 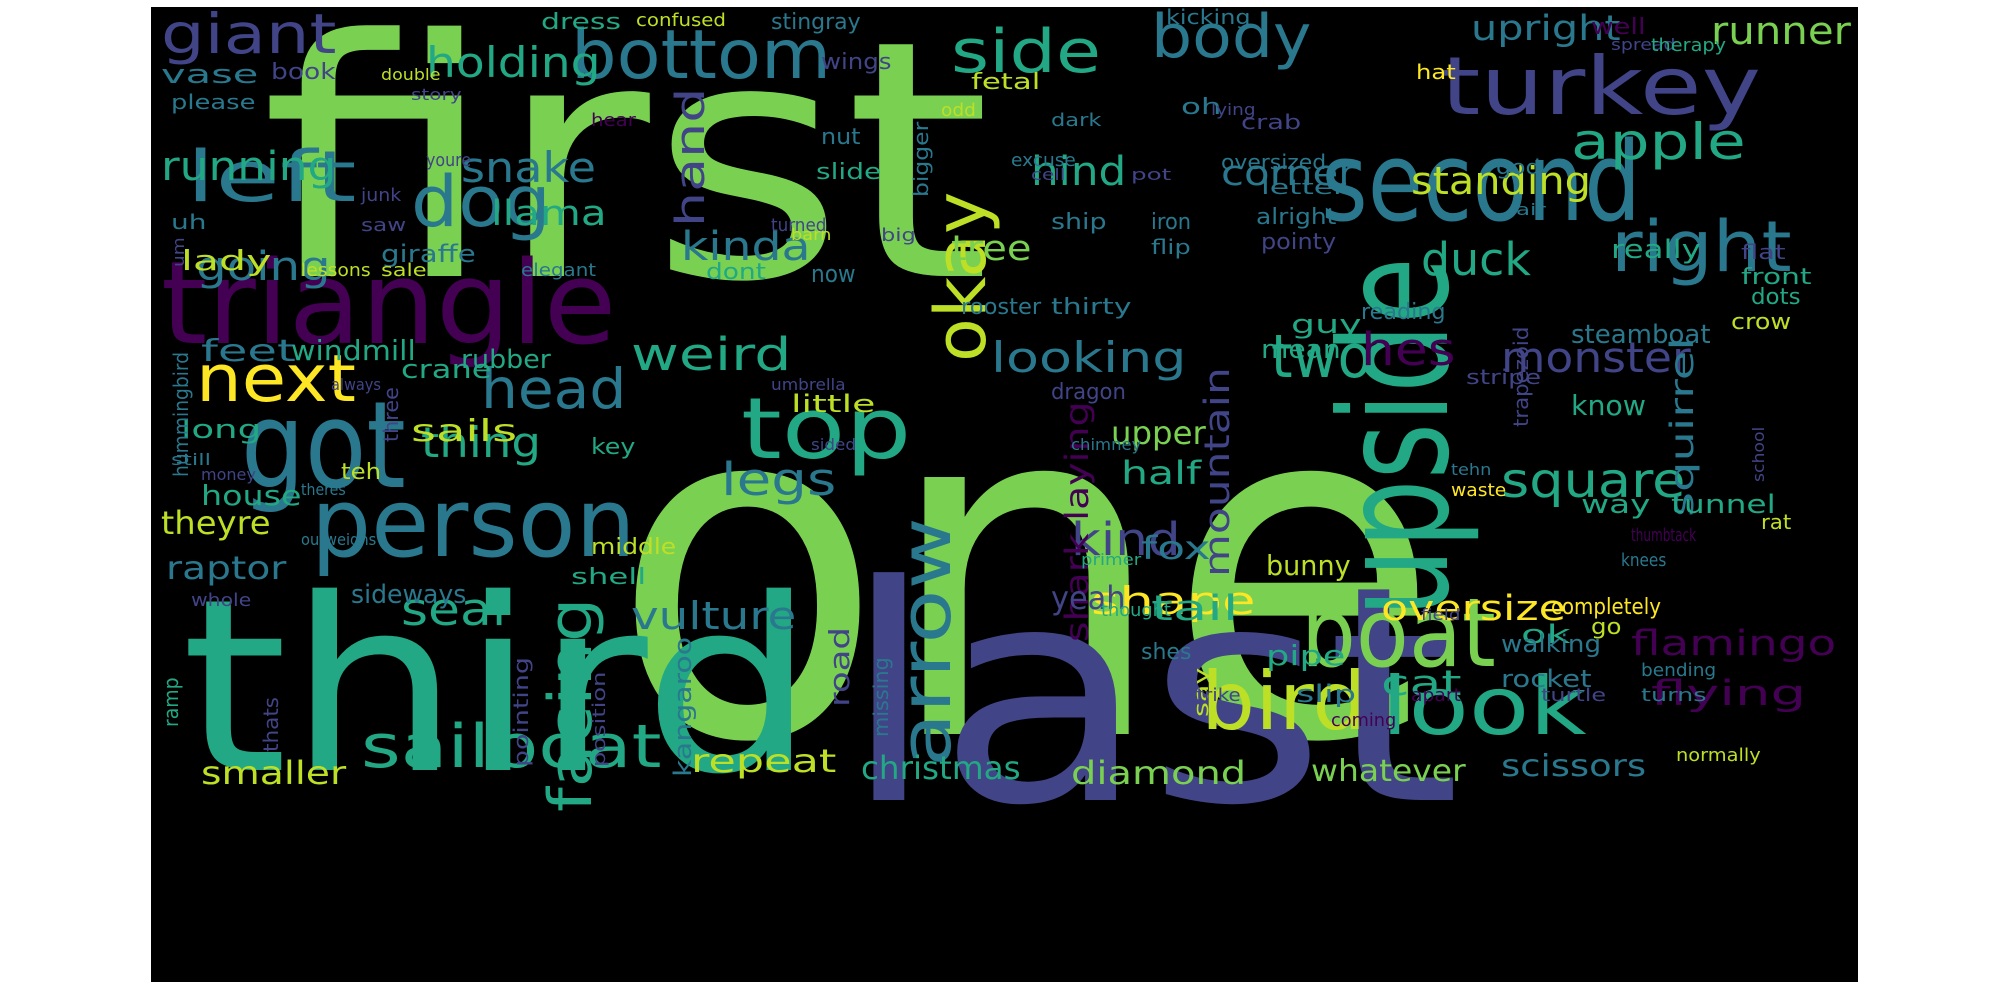 I want to click on word-tehn: tehn, so click(x=1471, y=469).